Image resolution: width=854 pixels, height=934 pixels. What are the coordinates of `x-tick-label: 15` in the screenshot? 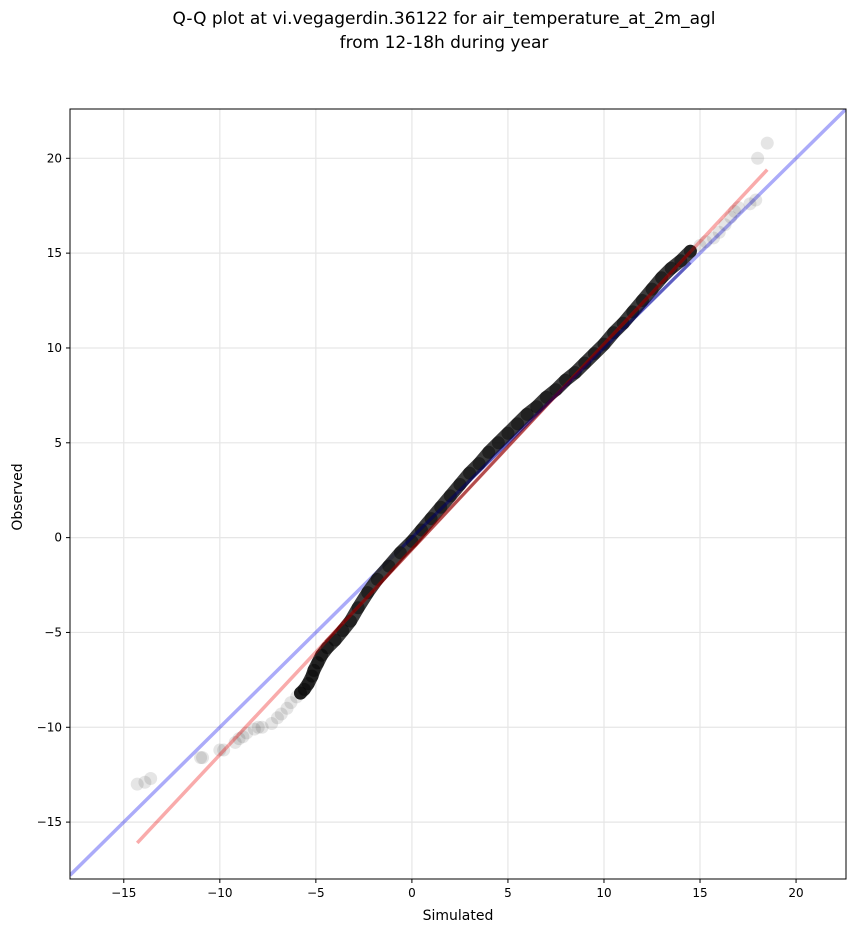 It's located at (699, 893).